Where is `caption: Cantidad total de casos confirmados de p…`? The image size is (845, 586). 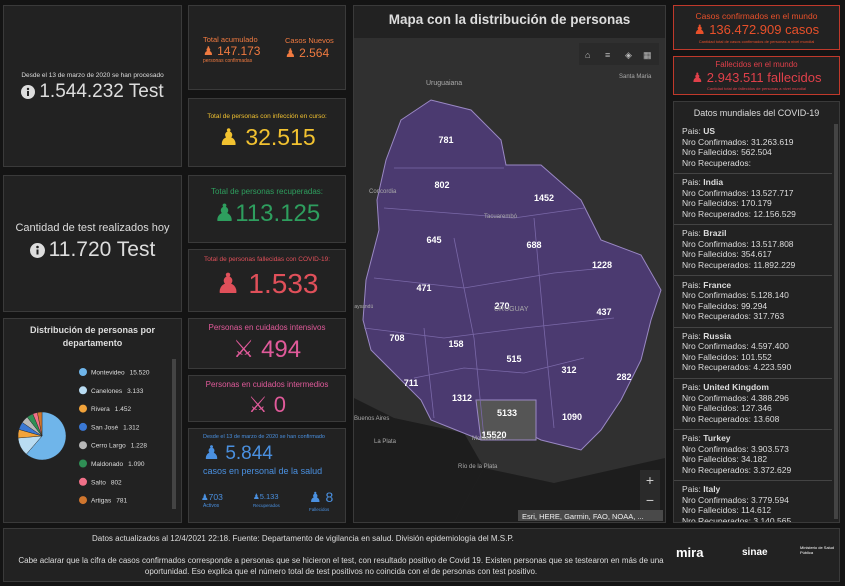 caption: Cantidad total de casos confirmados de p… is located at coordinates (756, 41).